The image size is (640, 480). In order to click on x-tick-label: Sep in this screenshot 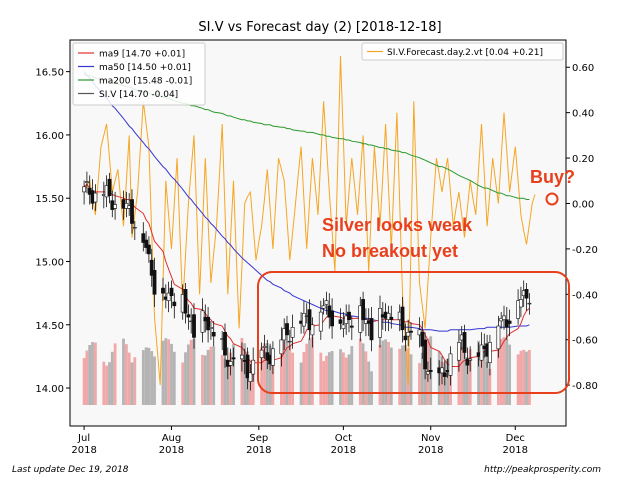, I will do `click(258, 438)`.